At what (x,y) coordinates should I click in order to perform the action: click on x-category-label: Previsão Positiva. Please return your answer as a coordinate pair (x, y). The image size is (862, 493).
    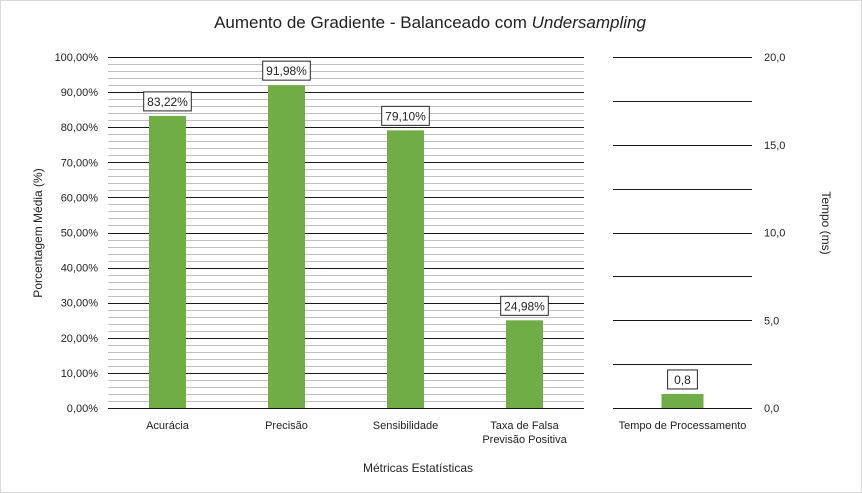
    Looking at the image, I should click on (524, 440).